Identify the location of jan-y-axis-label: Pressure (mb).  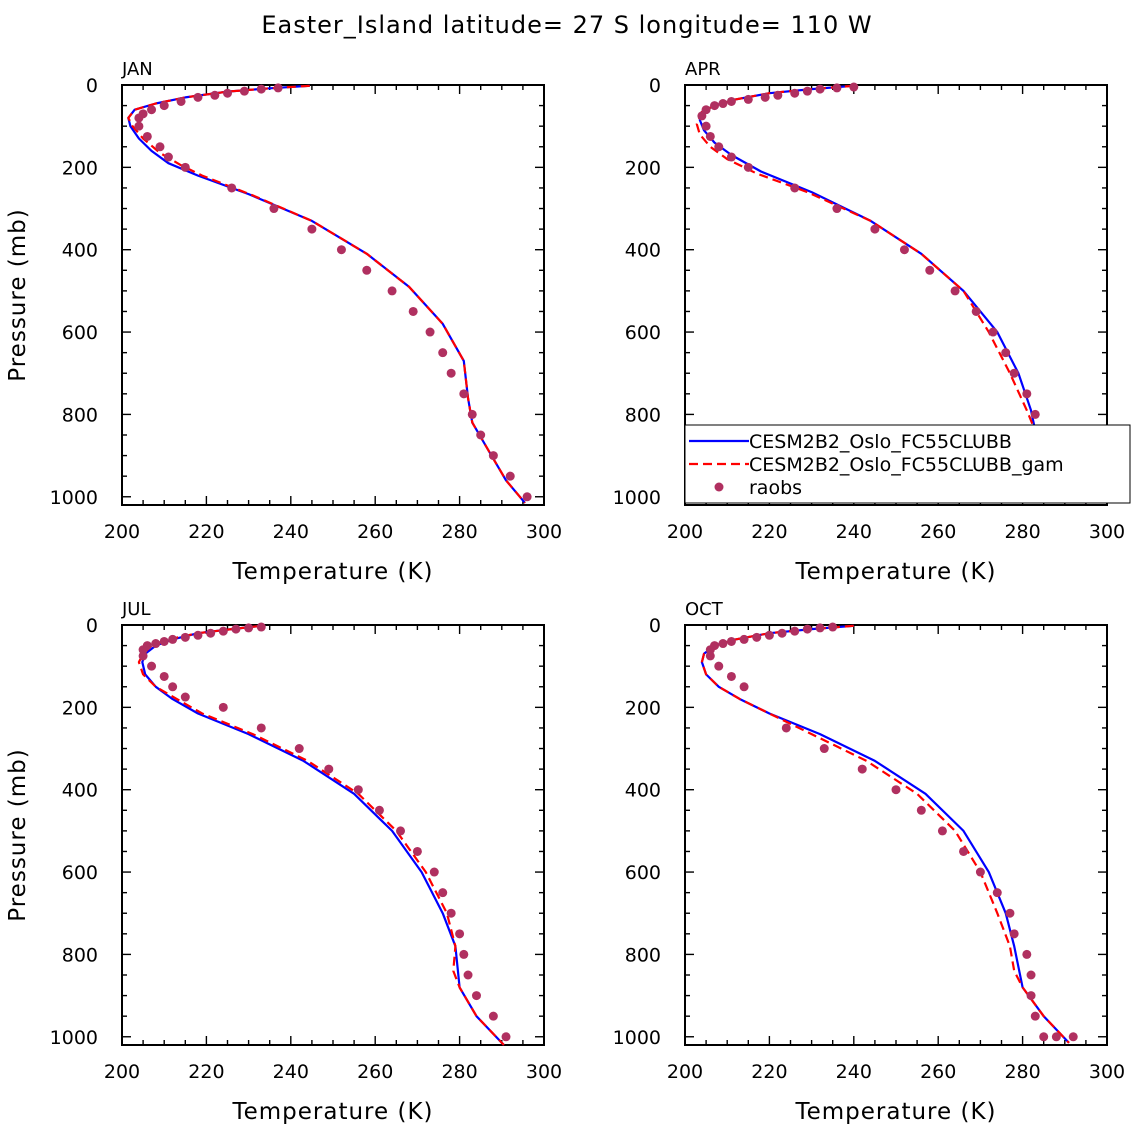
(18, 294).